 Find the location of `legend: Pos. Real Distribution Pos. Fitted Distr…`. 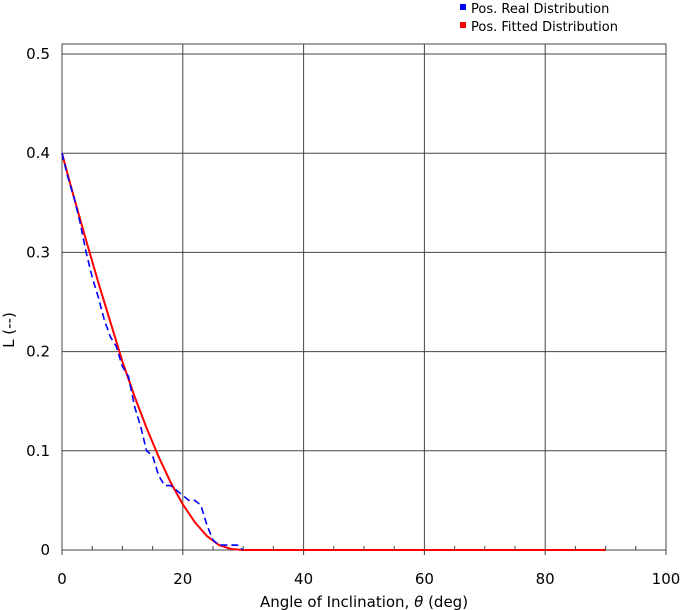

legend: Pos. Real Distribution Pos. Fitted Distr… is located at coordinates (539, 18).